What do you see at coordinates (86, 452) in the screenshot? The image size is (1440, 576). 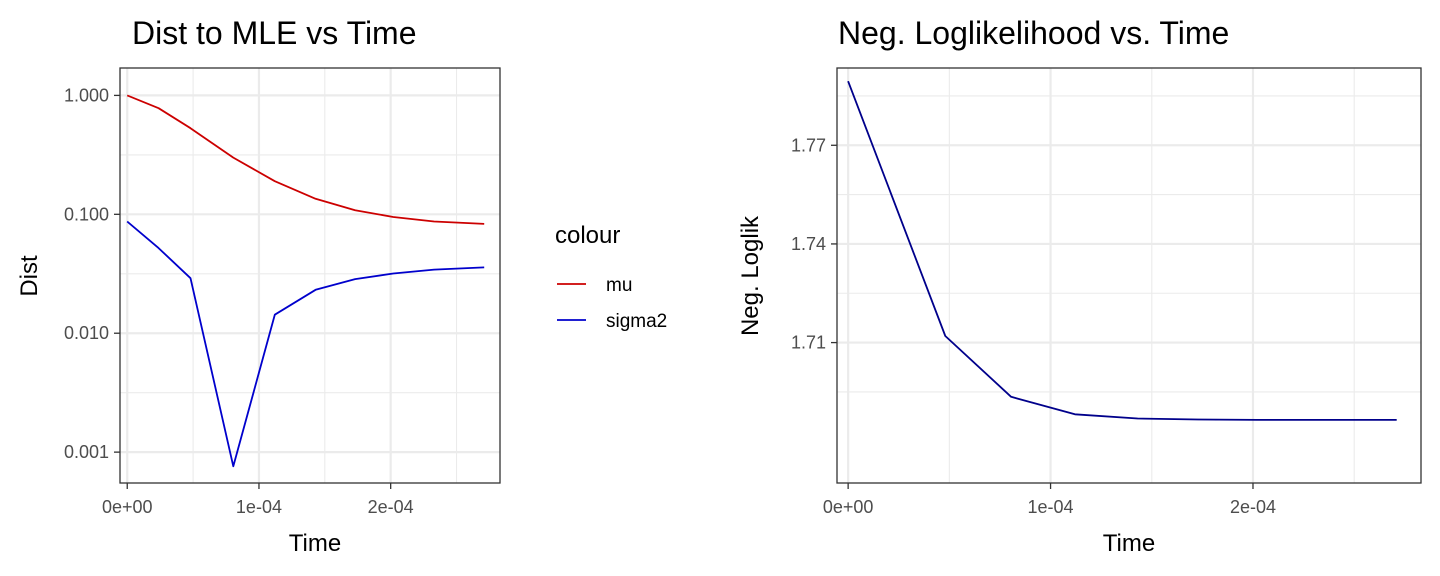 I see `y-tick-label: 0.001` at bounding box center [86, 452].